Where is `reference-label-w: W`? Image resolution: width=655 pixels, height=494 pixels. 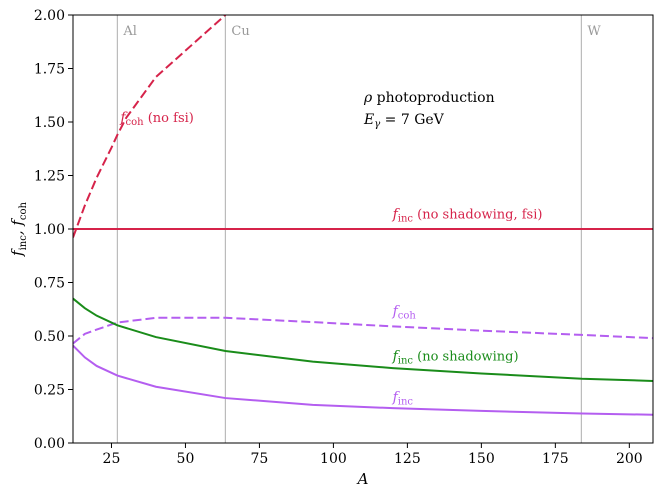 reference-label-w: W is located at coordinates (594, 31).